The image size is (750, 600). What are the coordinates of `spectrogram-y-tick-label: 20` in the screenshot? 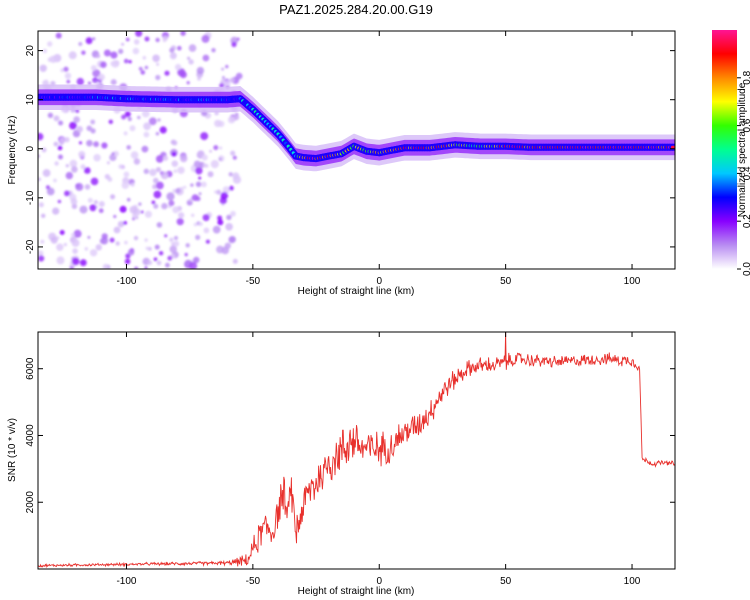 It's located at (30, 51).